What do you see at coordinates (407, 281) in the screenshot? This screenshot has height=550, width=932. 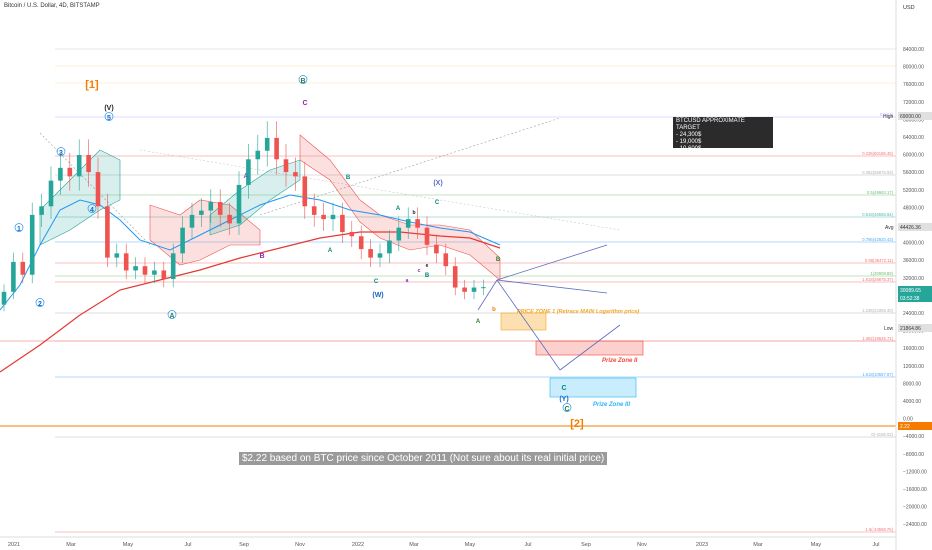 I see `wave-label: a` at bounding box center [407, 281].